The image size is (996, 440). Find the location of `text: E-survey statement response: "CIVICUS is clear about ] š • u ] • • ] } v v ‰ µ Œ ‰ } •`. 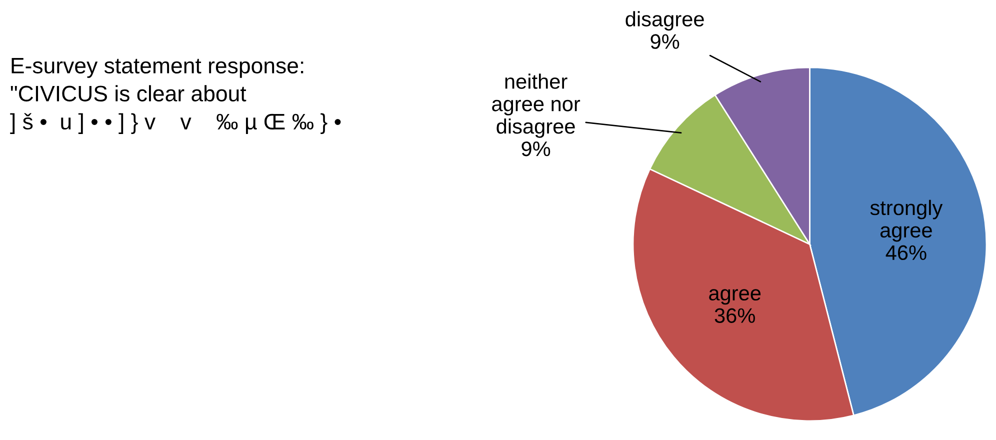

text: E-survey statement response: "CIVICUS is clear about ] š • u ] • • ] } v v ‰ µ Œ ‰ } • is located at coordinates (175, 96).